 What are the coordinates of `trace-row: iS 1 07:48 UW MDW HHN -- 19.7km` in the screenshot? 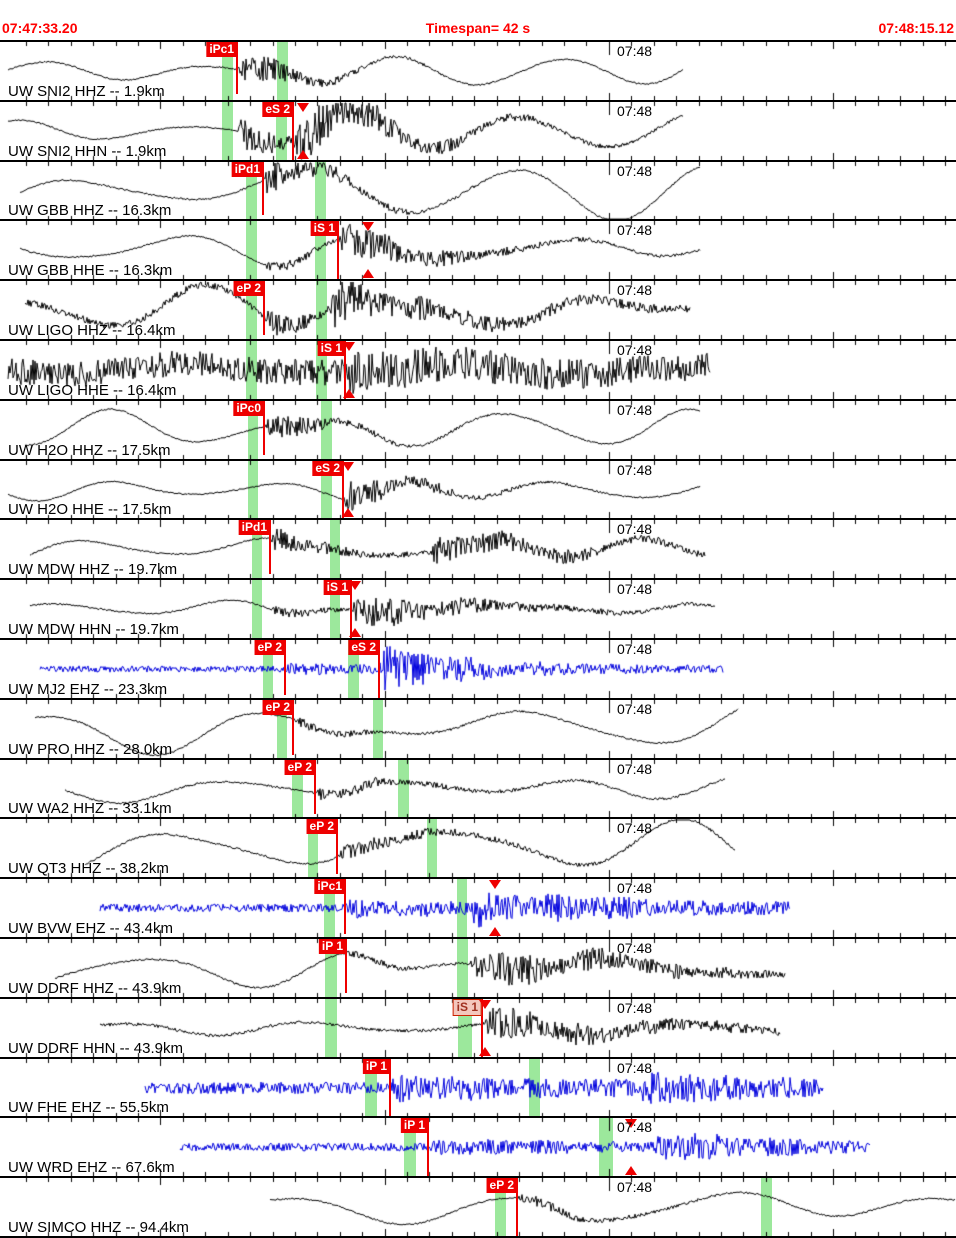 It's located at (478, 608).